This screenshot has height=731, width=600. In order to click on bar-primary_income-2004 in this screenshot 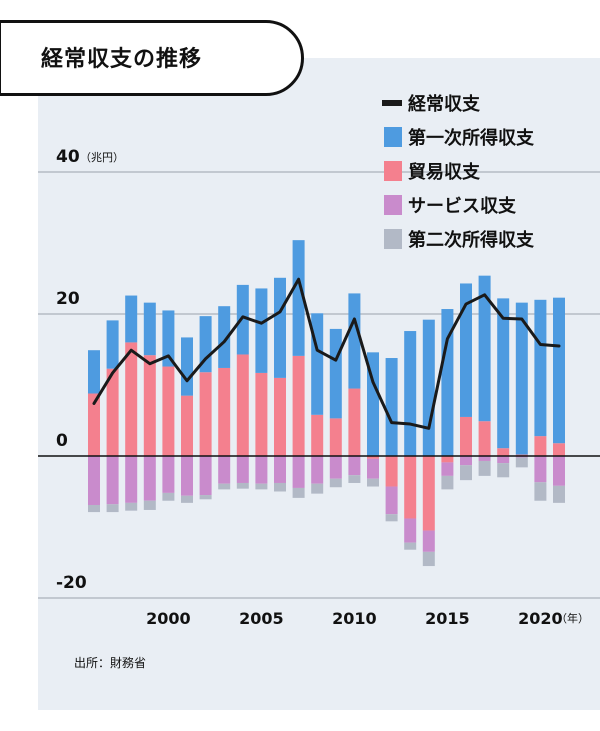, I will do `click(242, 319)`.